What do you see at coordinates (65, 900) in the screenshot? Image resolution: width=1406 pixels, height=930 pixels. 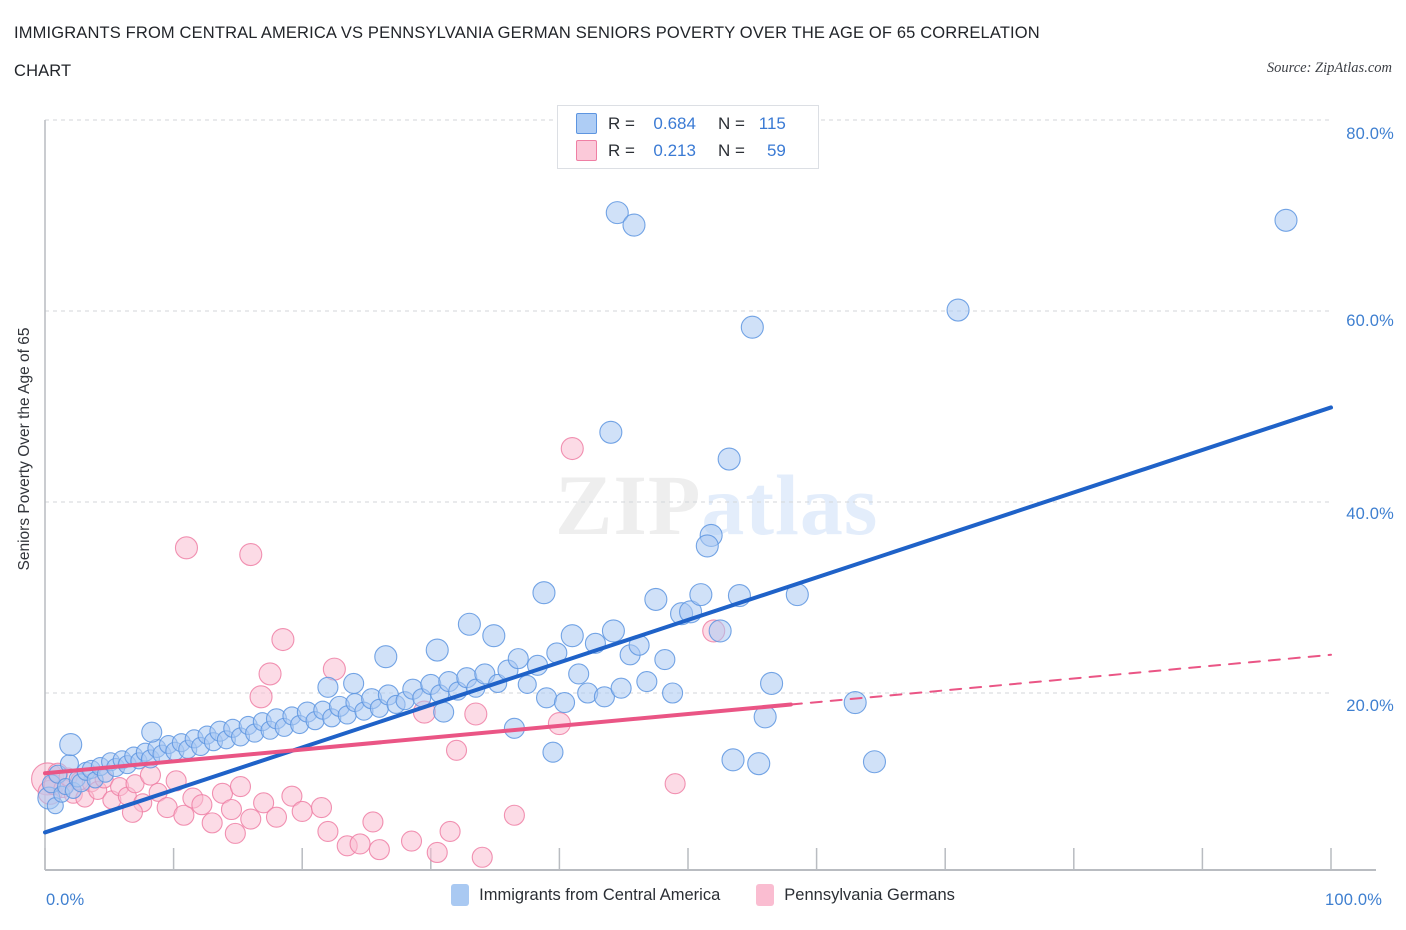 I see `x-tick-min: 0.0%` at bounding box center [65, 900].